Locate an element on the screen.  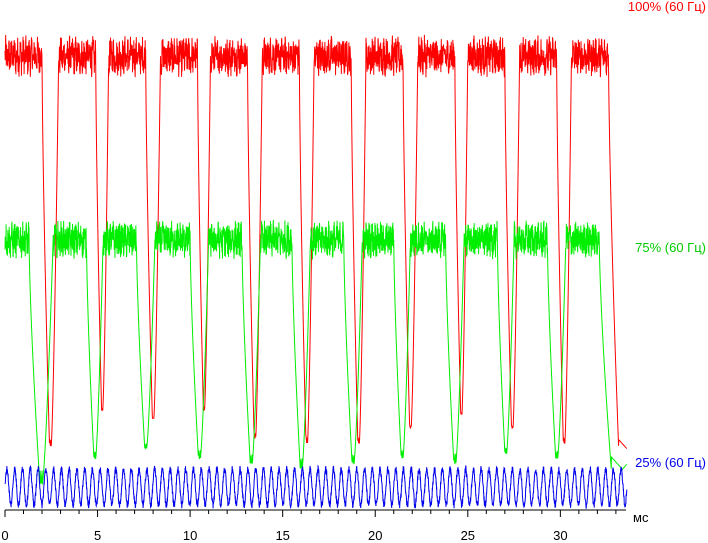
legend-label-25: 25% (60 Гц) is located at coordinates (670, 462).